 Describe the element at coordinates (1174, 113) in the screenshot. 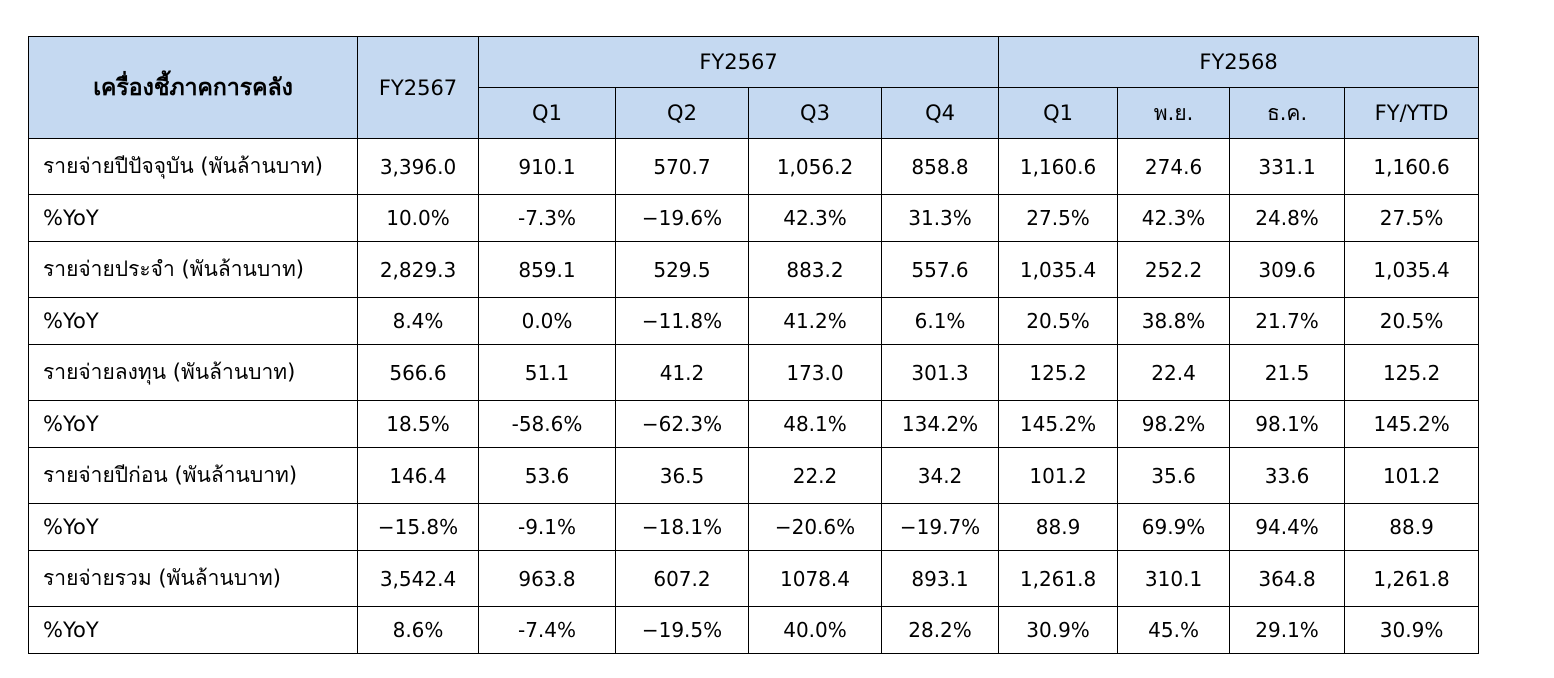

I see `column-header-fy2568-nov: พ.ย.` at that location.